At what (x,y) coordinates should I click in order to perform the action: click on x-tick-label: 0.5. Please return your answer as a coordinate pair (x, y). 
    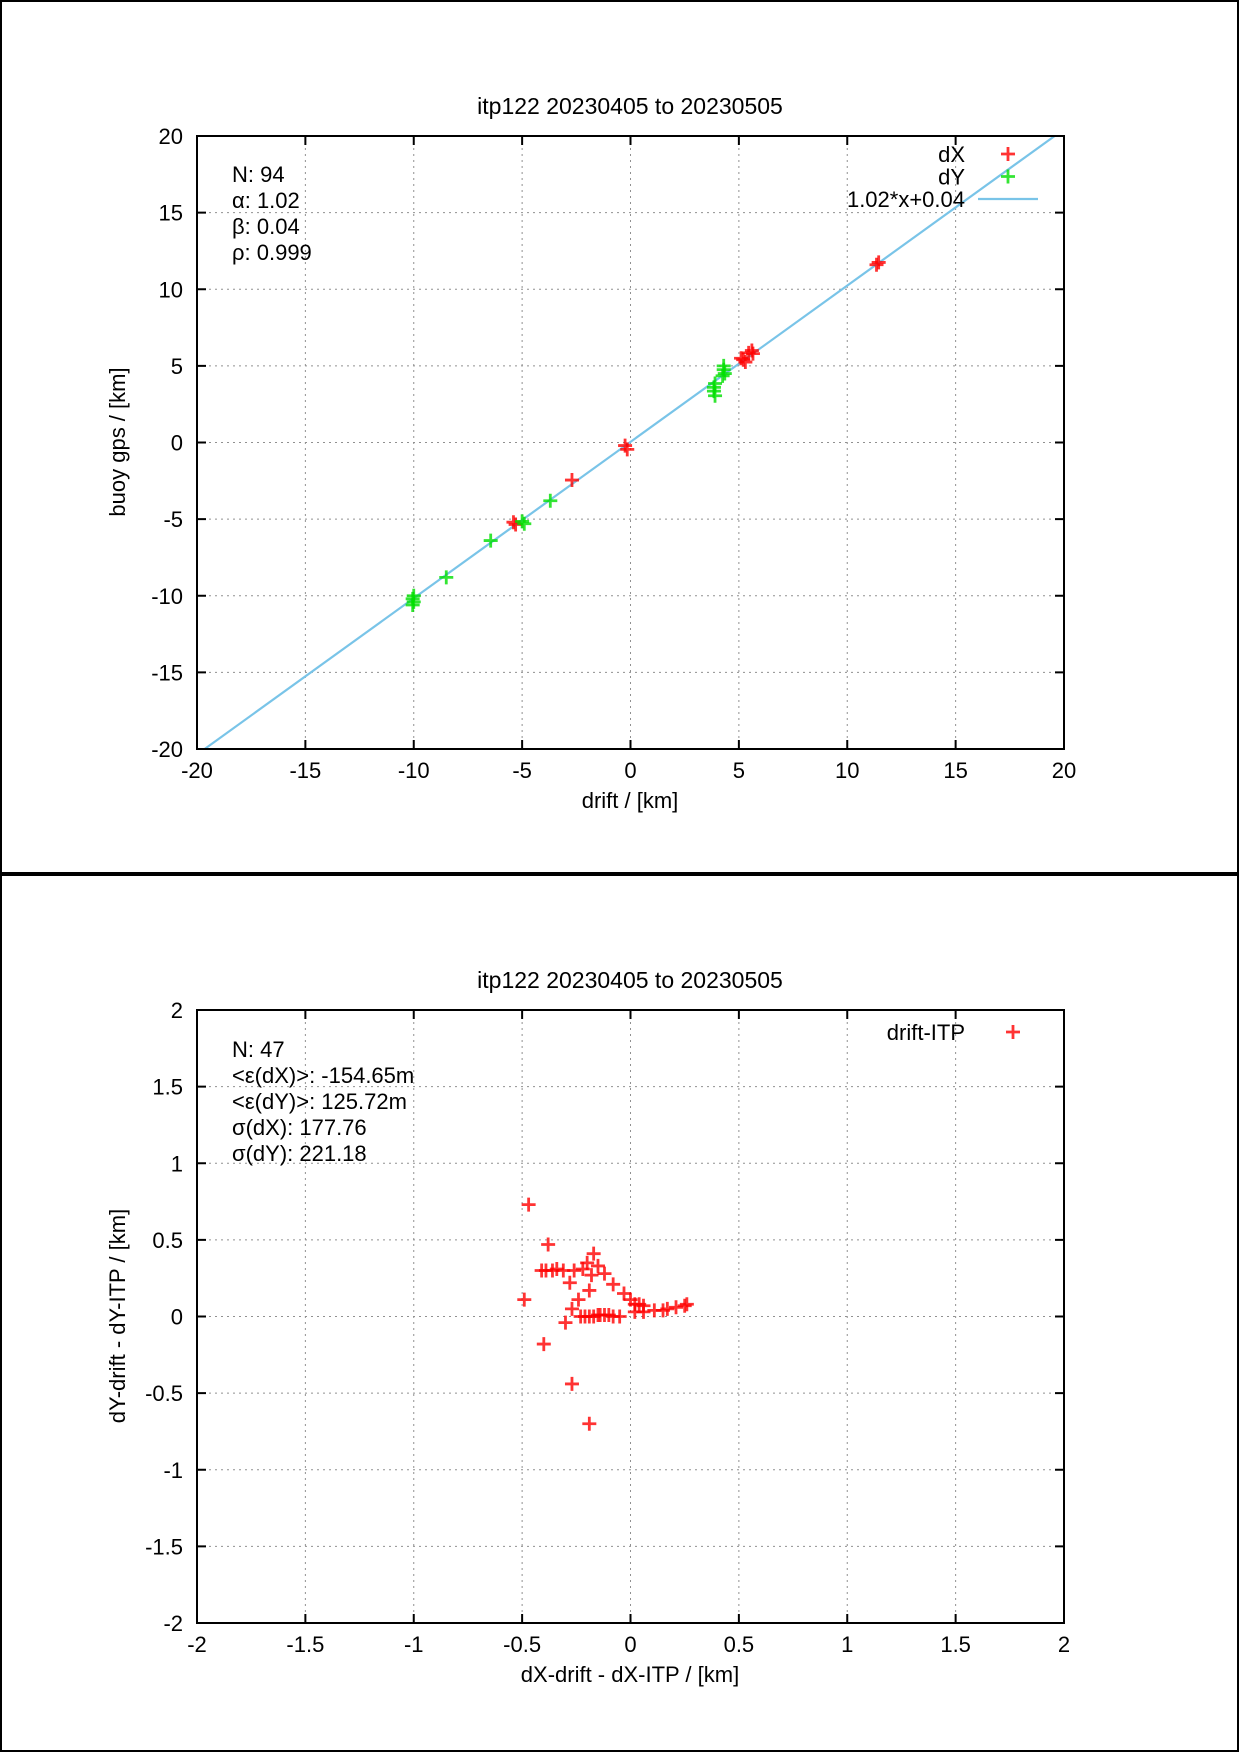
    Looking at the image, I should click on (739, 1644).